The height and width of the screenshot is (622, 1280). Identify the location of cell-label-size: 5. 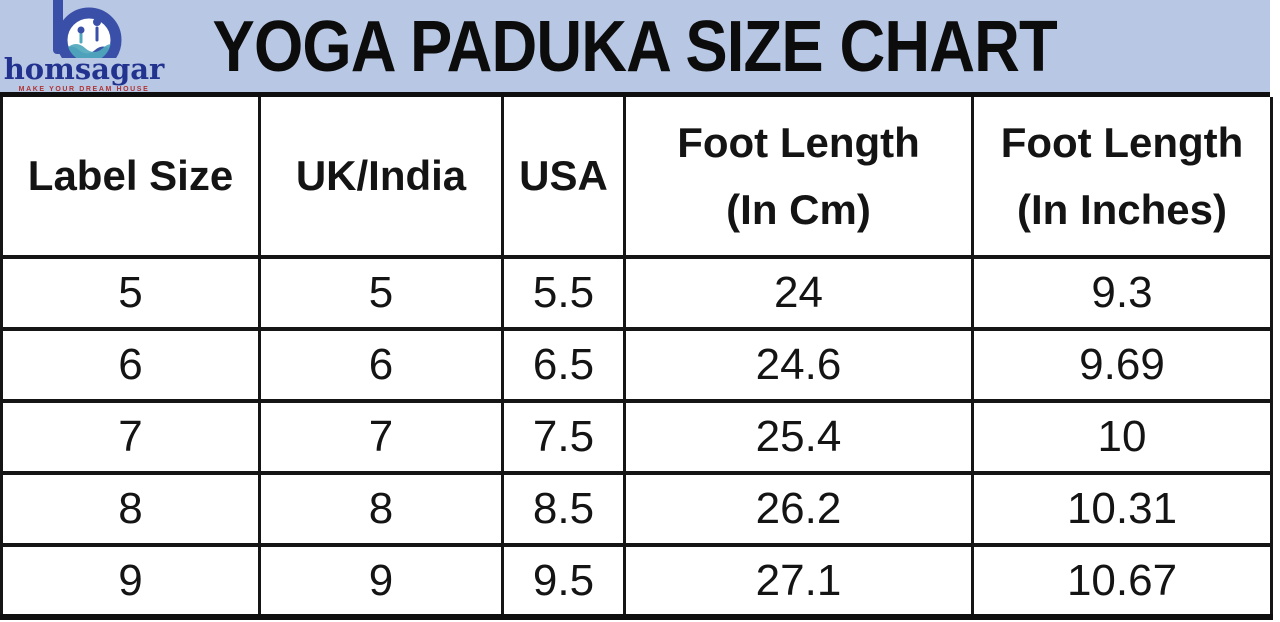
(130, 293).